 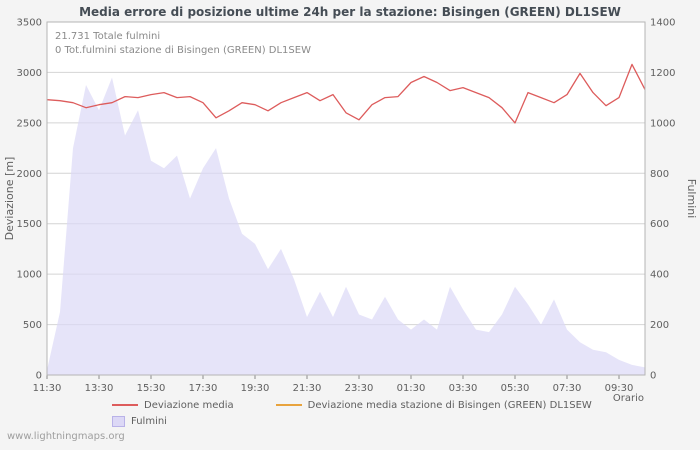 What do you see at coordinates (29, 23) in the screenshot?
I see `left-axis-tick-label: 3500` at bounding box center [29, 23].